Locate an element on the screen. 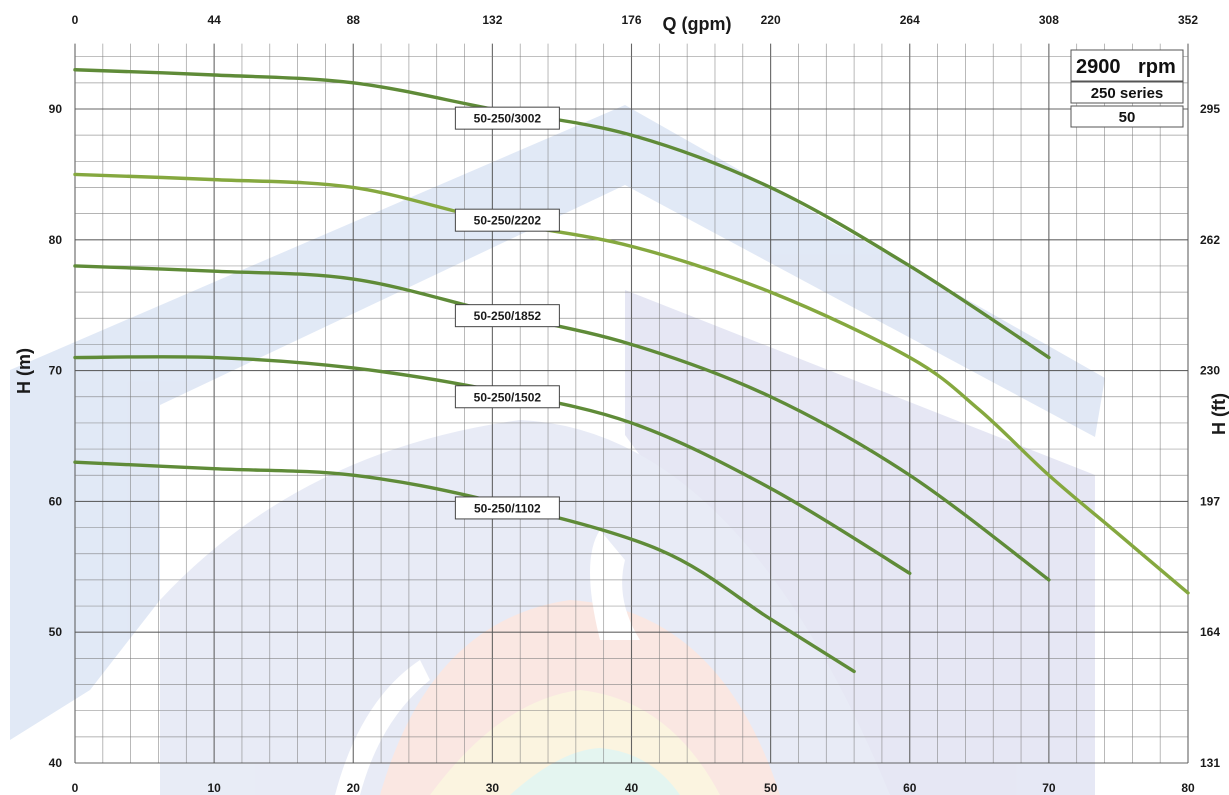 The height and width of the screenshot is (795, 1229). x-bottom-tick-label: 0 is located at coordinates (75, 788).